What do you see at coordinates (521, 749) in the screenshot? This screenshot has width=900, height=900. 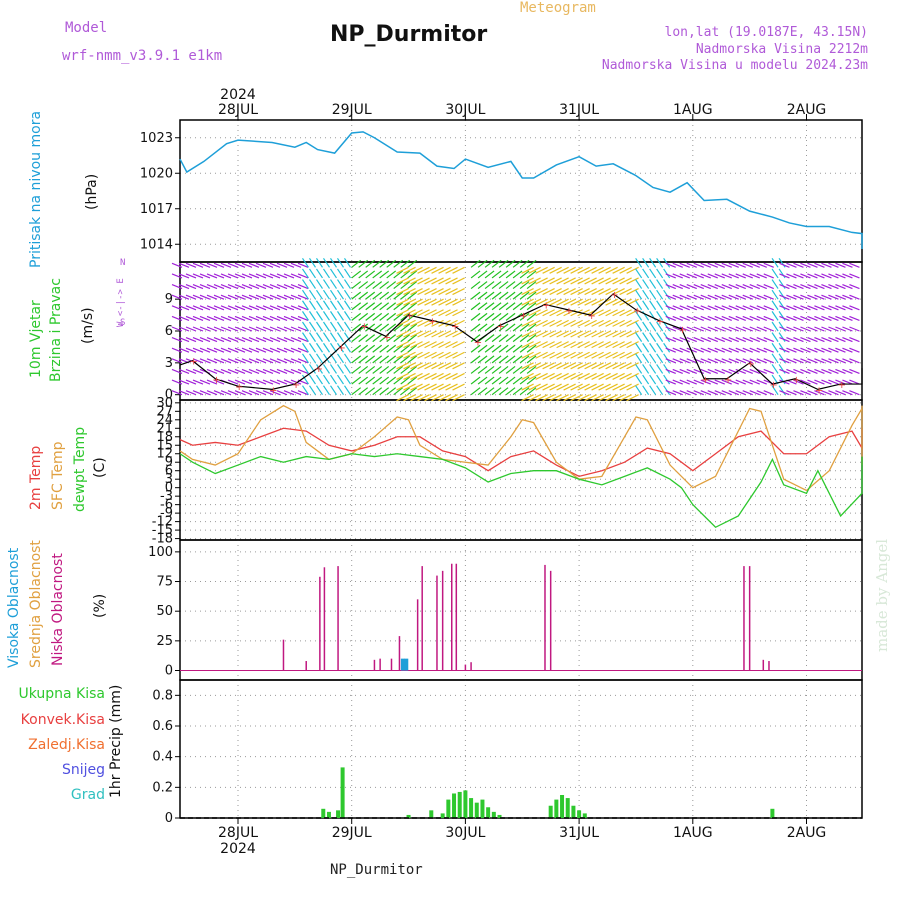 I see `panel-frame-precip` at bounding box center [521, 749].